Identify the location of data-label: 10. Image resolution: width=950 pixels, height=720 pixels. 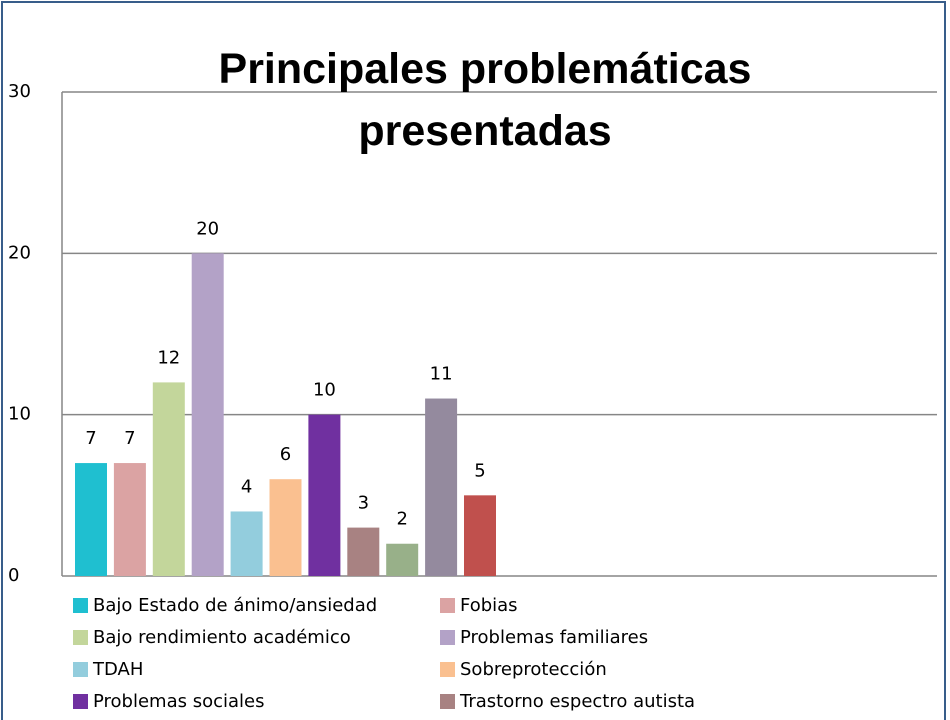
(324, 390).